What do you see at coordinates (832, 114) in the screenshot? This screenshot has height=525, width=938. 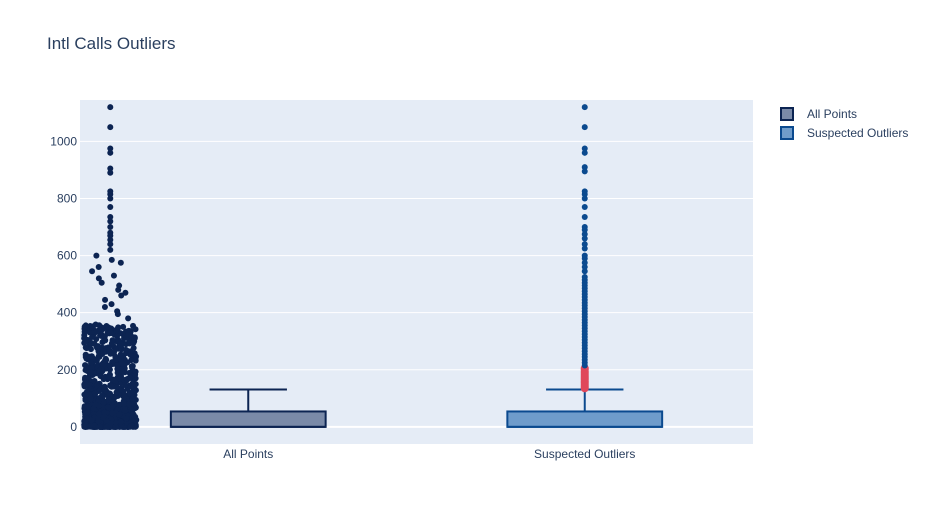 I see `legend-label: All Points` at bounding box center [832, 114].